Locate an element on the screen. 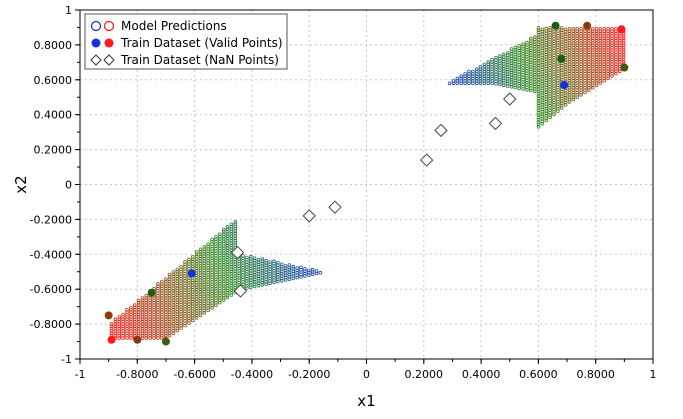 This screenshot has height=419, width=683. valid-point is located at coordinates (621, 29).